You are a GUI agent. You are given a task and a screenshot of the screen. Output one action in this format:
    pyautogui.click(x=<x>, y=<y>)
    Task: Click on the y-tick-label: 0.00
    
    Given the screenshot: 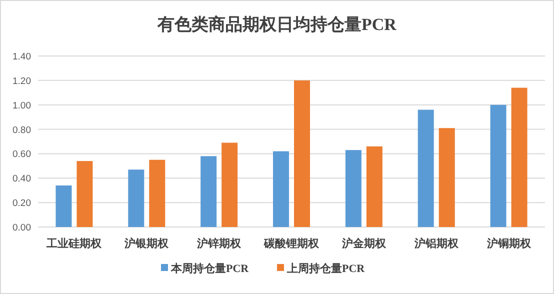 What is the action you would take?
    pyautogui.click(x=21, y=228)
    